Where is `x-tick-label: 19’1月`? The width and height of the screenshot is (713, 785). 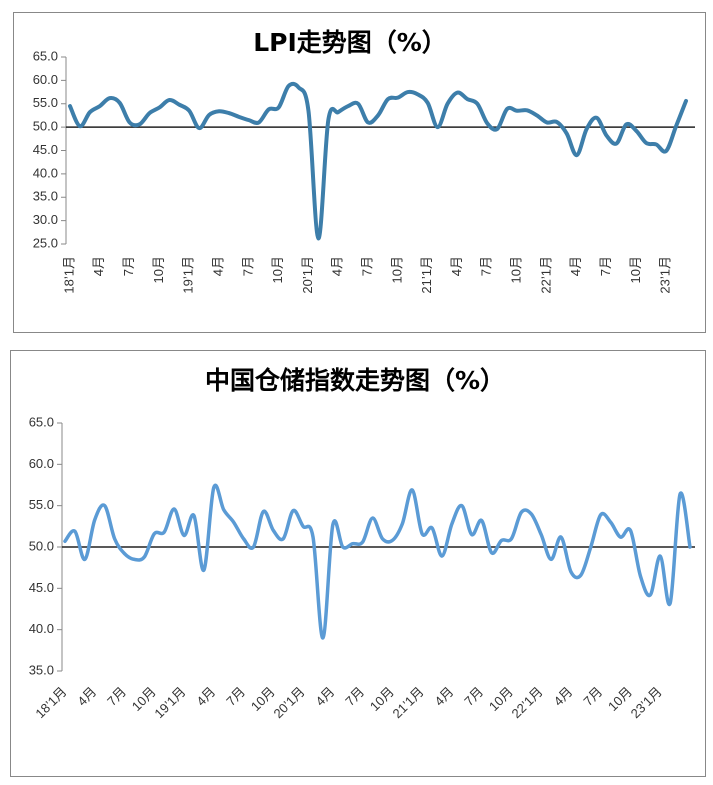
x-tick-label: 19’1月 is located at coordinates (188, 275).